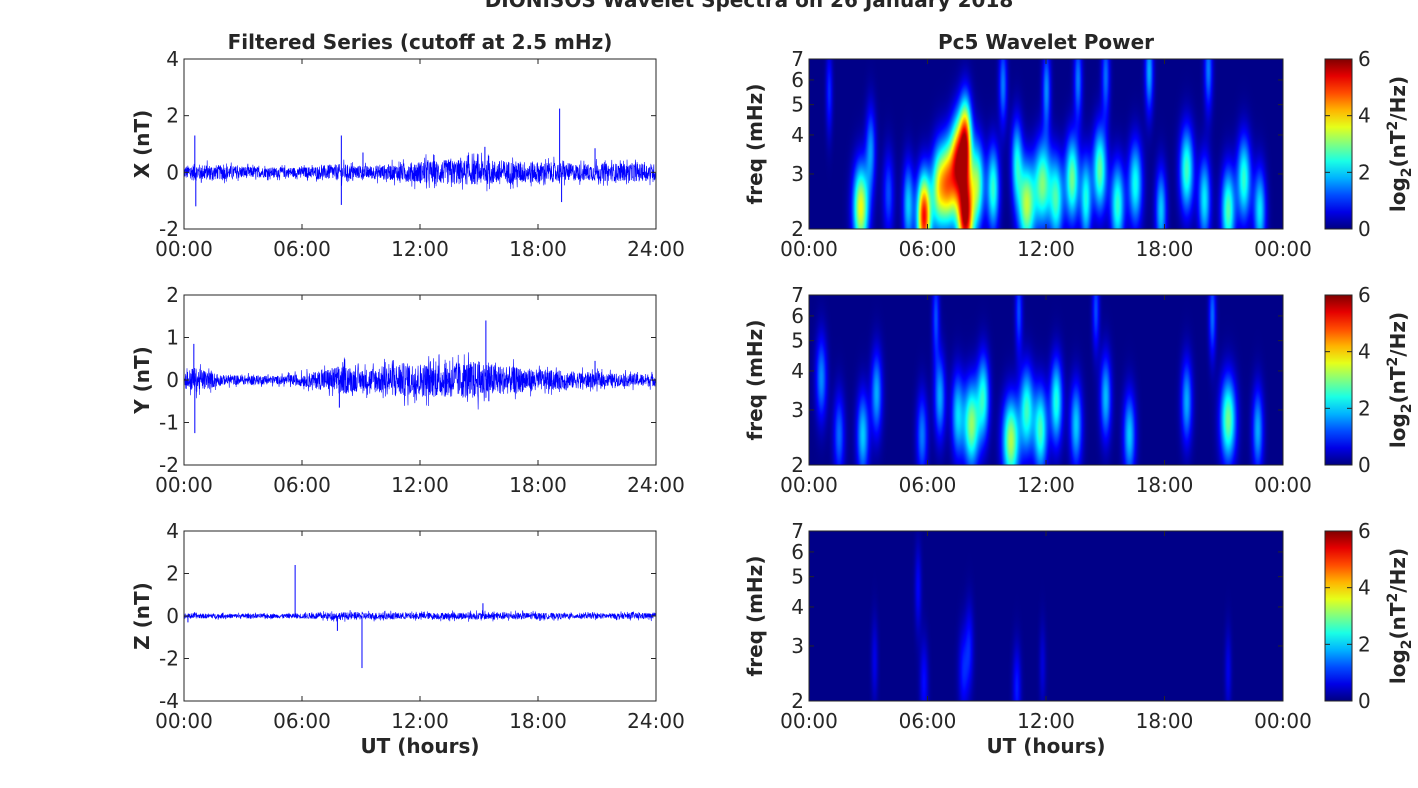 The height and width of the screenshot is (788, 1418). I want to click on x-axis-label: UT (hours), so click(1045, 746).